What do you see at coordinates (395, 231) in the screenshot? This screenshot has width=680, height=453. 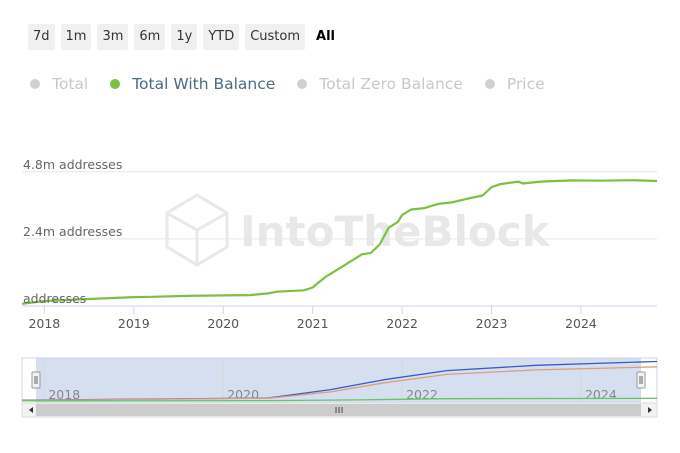 I see `watermark-text: IntoTheBlock` at bounding box center [395, 231].